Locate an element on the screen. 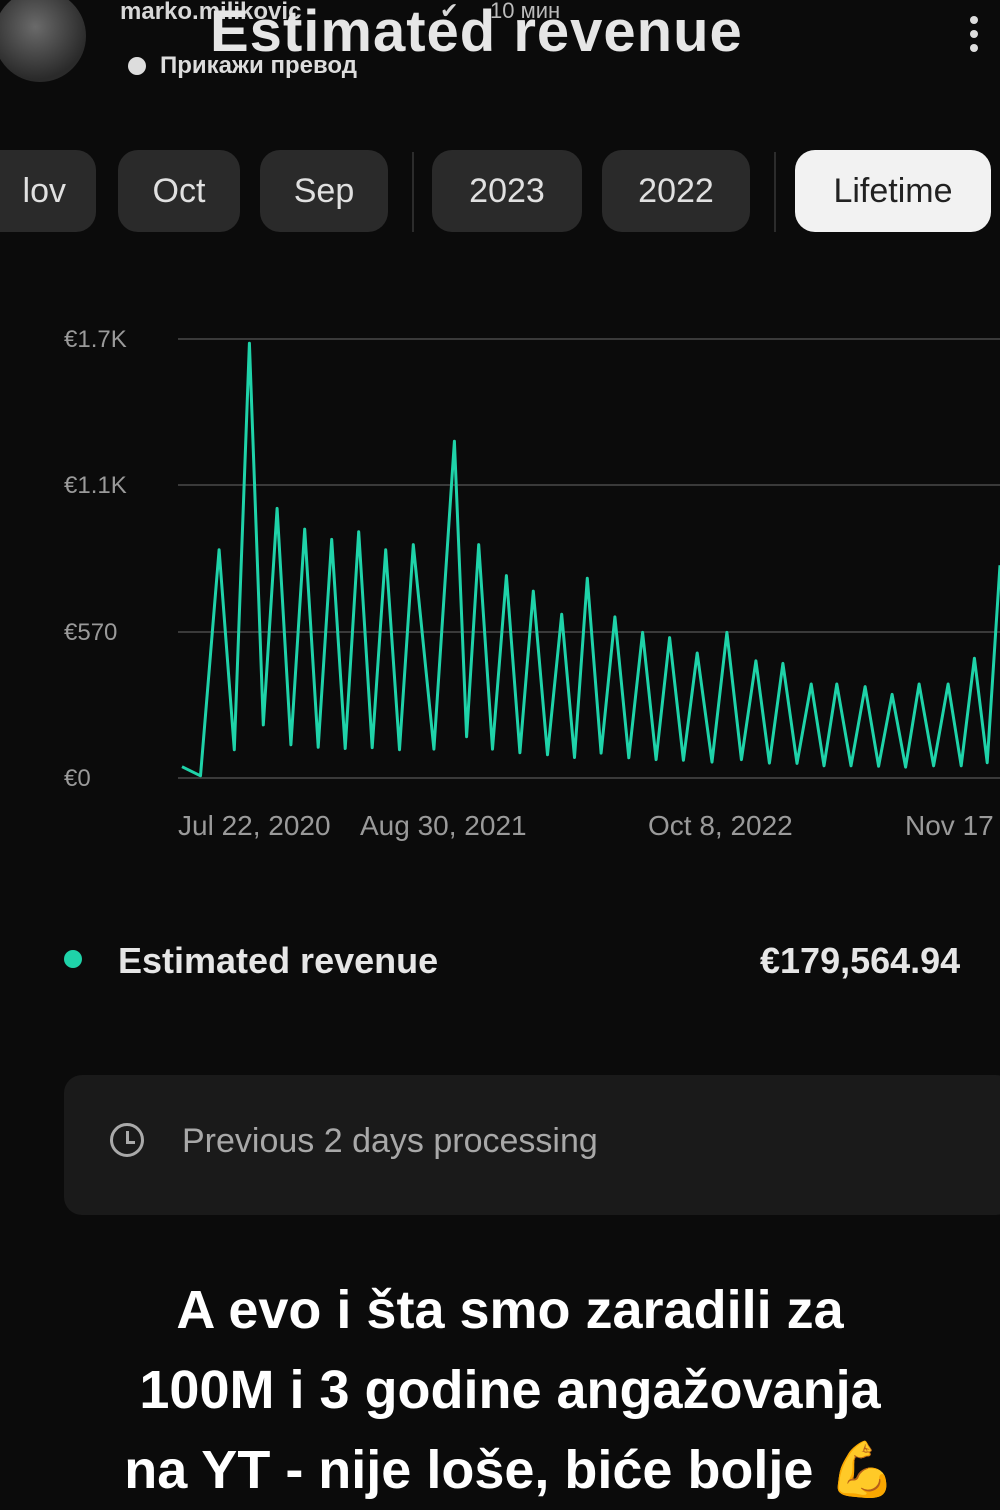 This screenshot has width=1000, height=1510. username: marko.milikovic is located at coordinates (211, 12).